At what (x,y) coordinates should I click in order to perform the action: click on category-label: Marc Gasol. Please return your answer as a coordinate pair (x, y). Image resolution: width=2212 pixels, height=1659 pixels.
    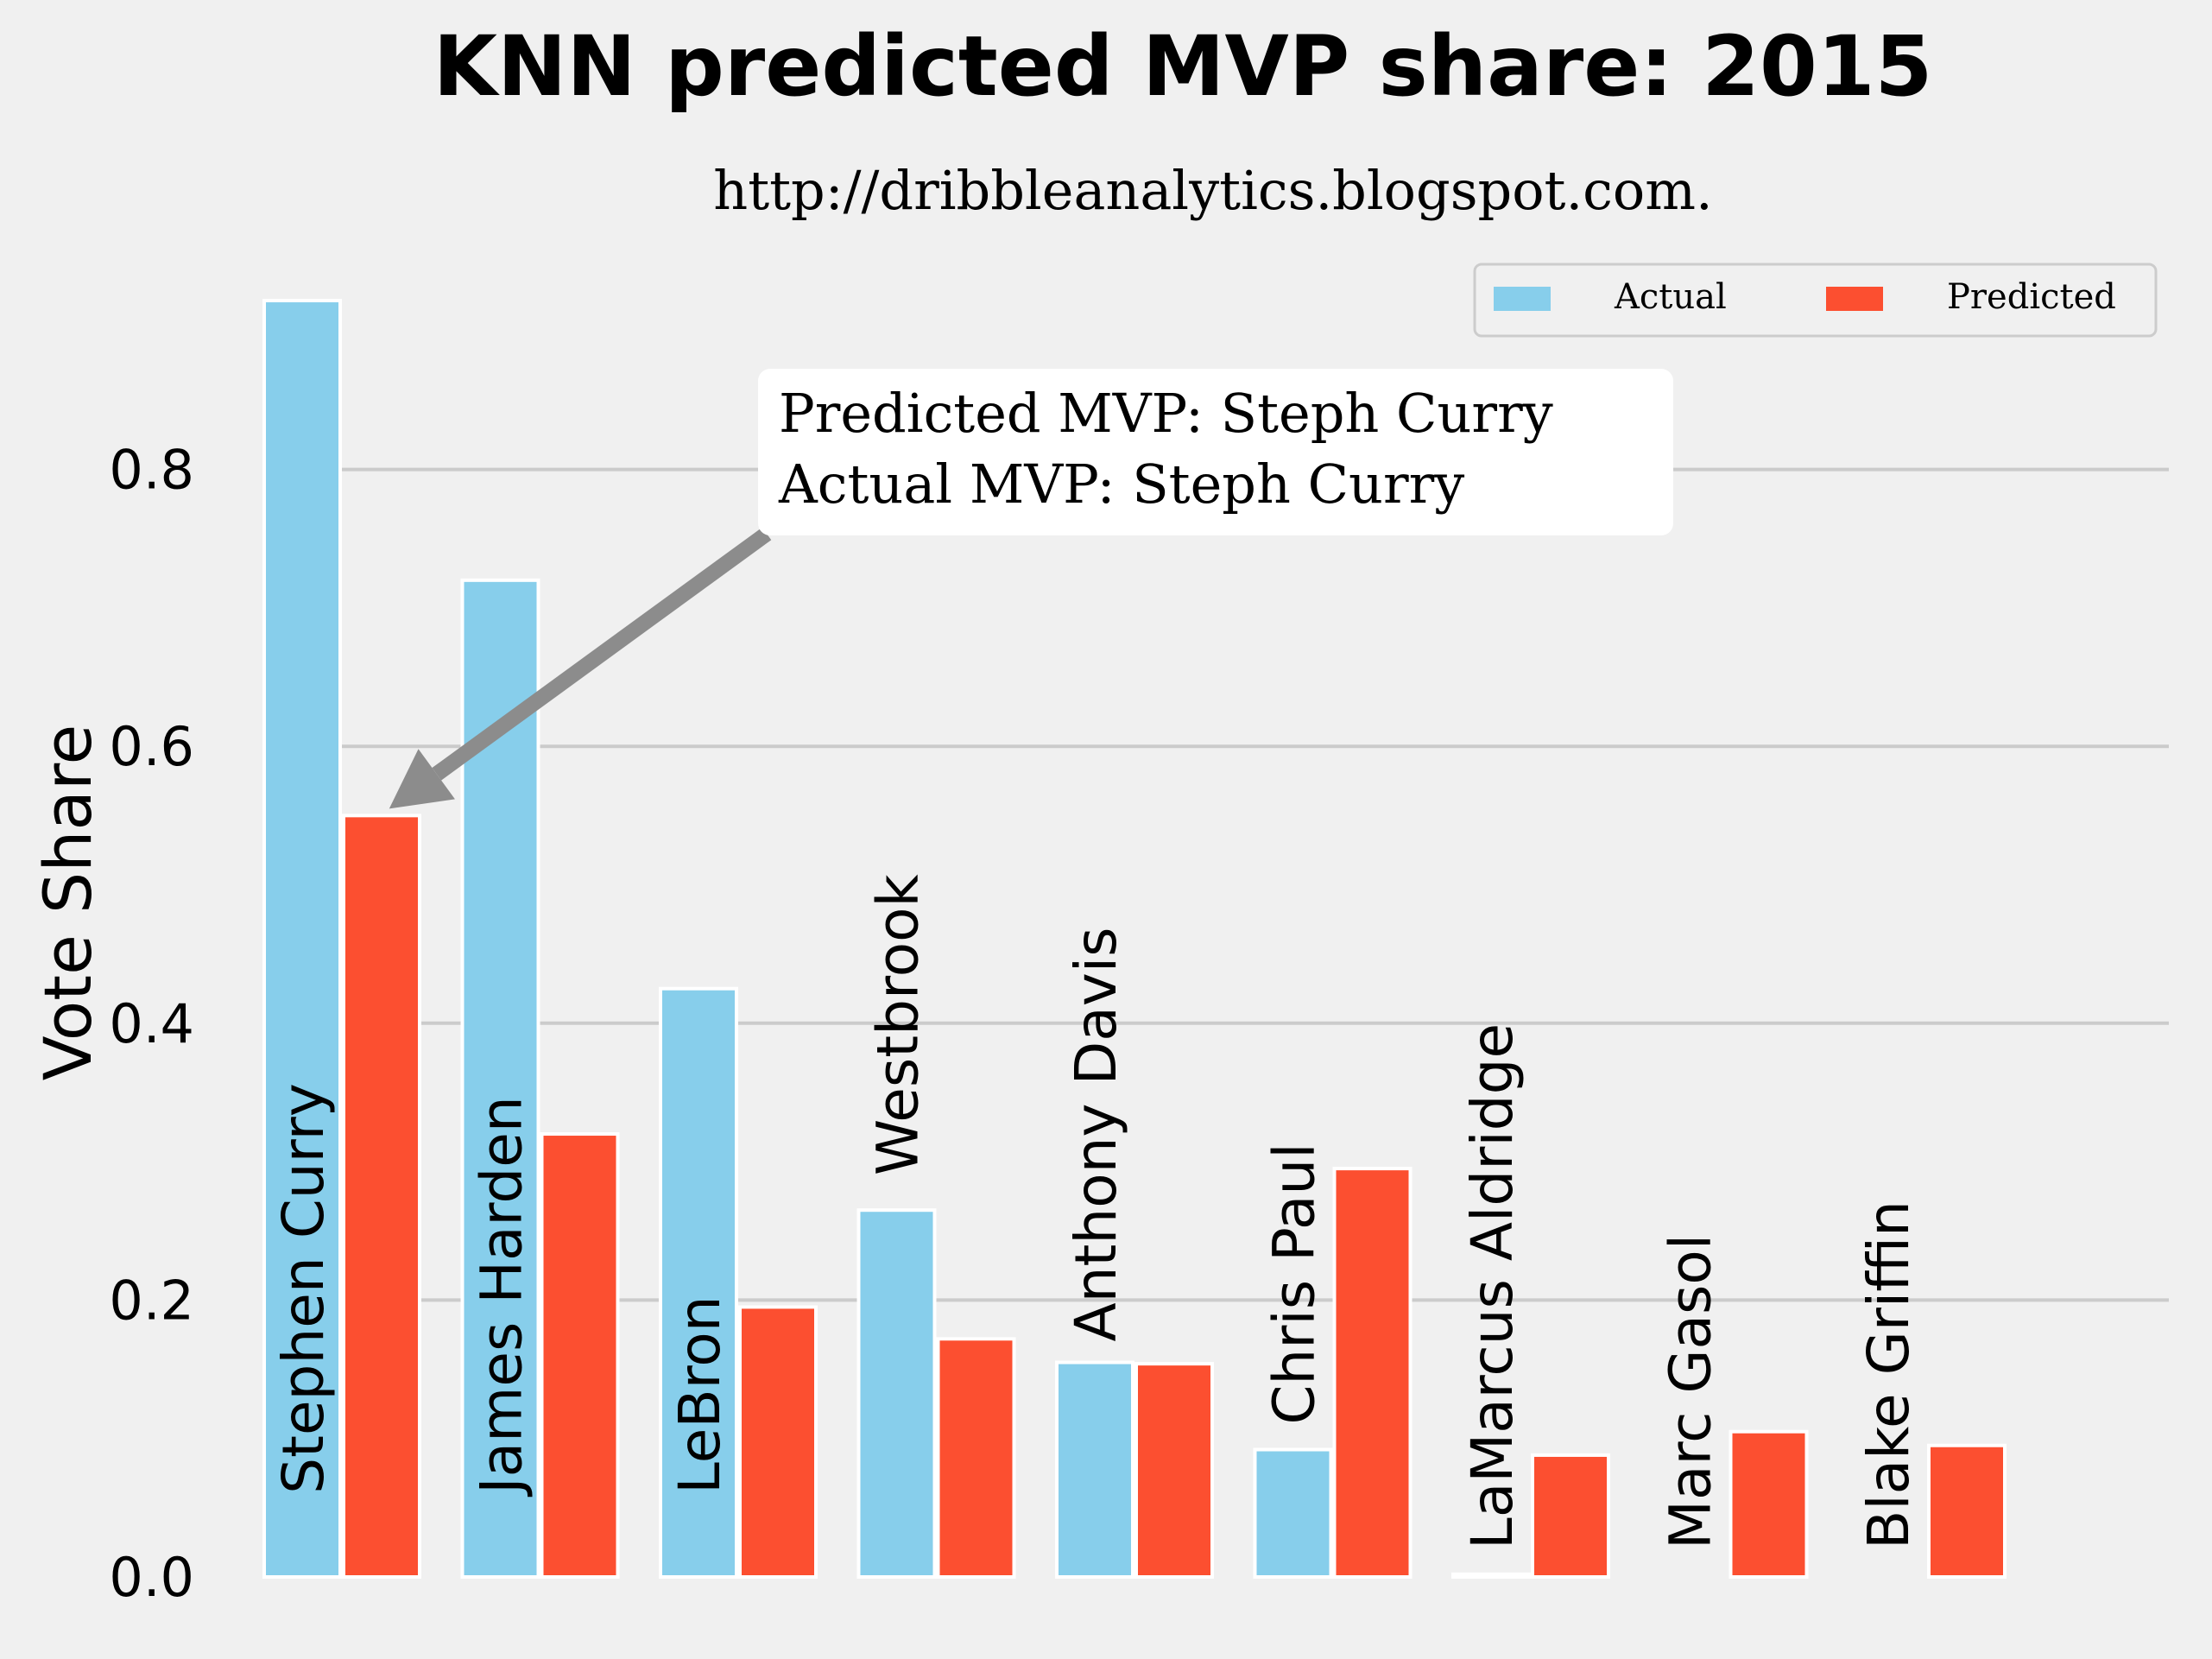
    Looking at the image, I should click on (1691, 1391).